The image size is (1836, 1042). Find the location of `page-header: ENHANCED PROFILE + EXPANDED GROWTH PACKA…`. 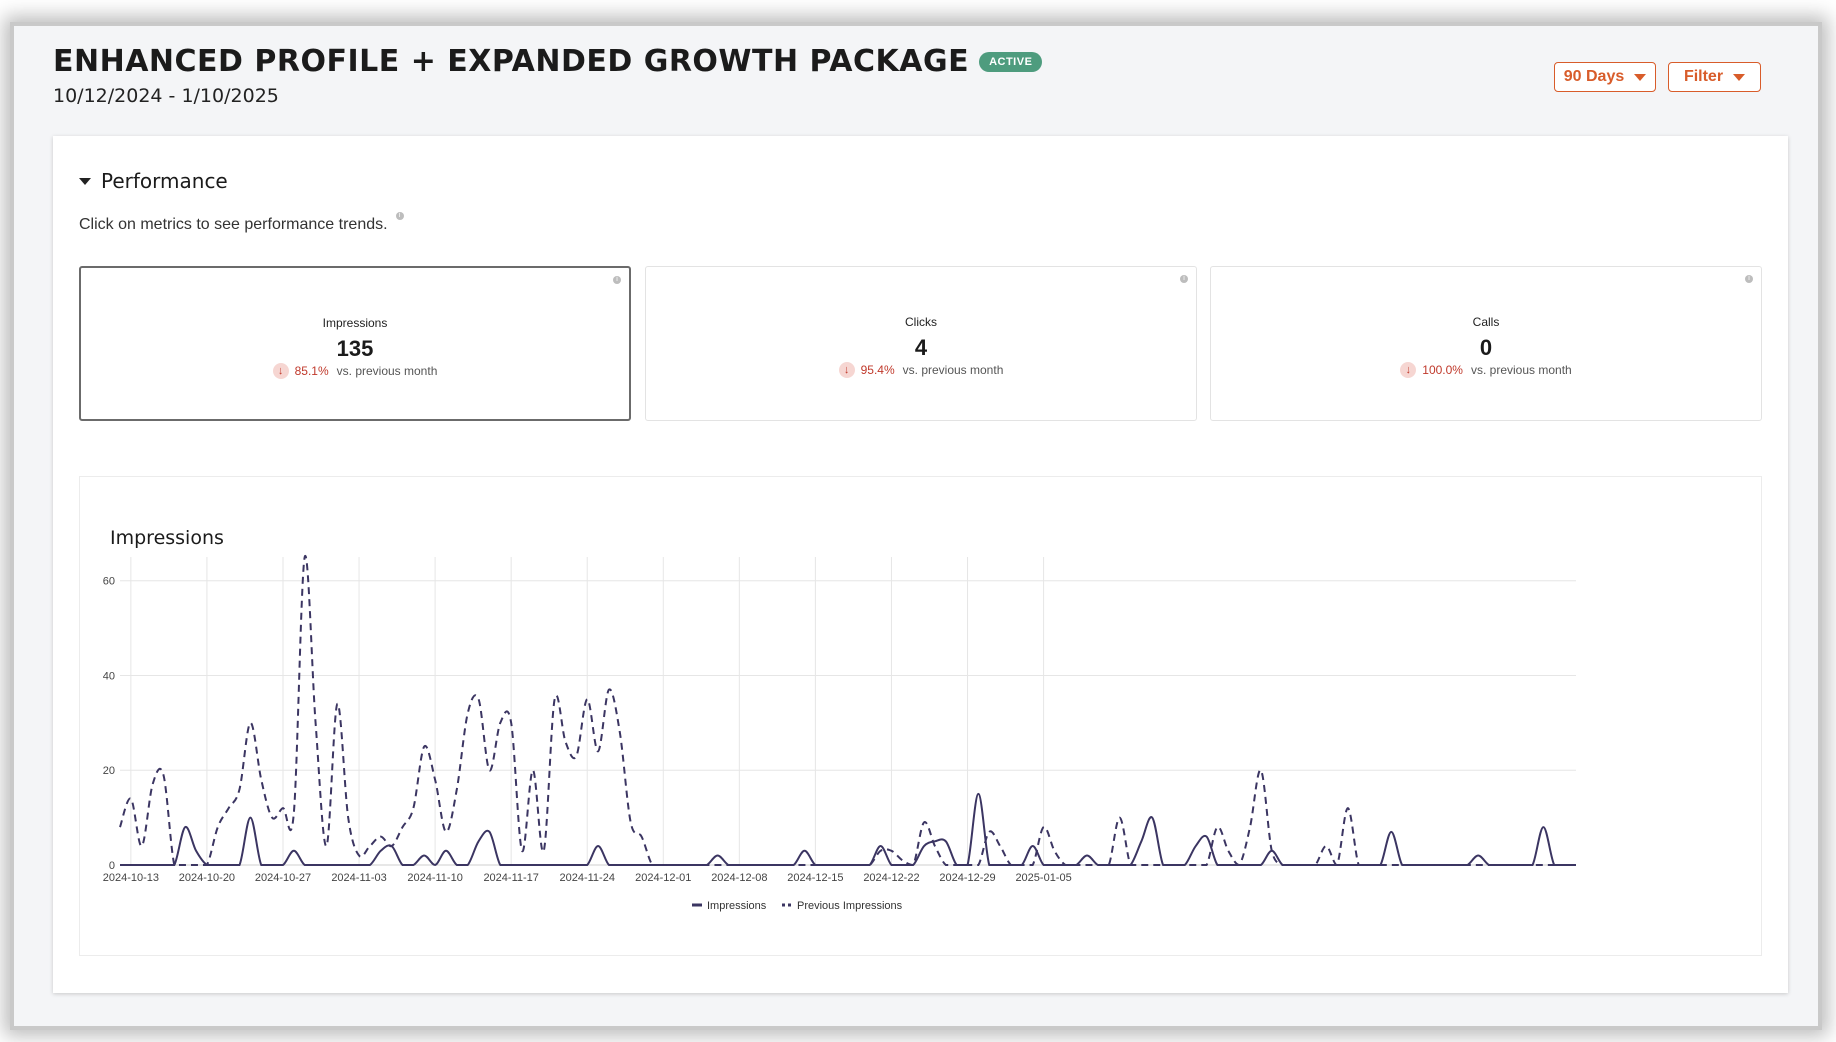

page-header: ENHANCED PROFILE + EXPANDED GROWTH PACKA… is located at coordinates (548, 75).